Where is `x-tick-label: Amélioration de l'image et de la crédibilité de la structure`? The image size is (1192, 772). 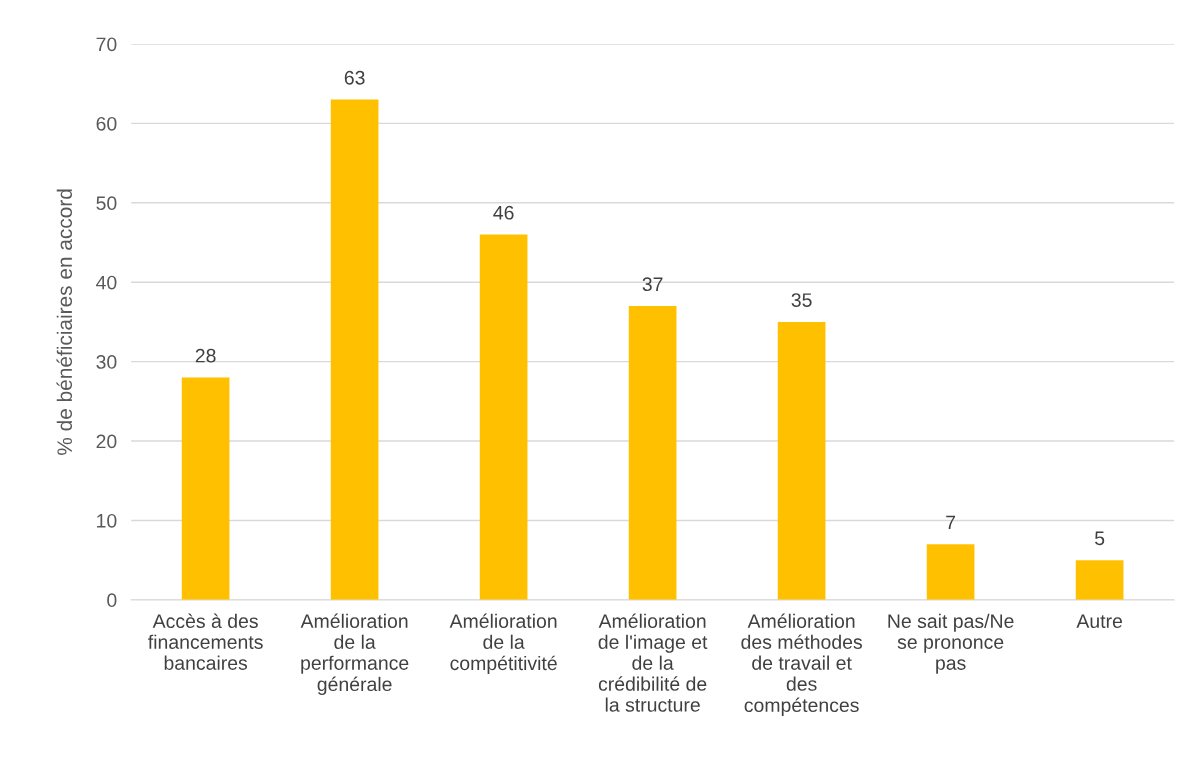
x-tick-label: Amélioration de l'image et de la crédibilité de la structure is located at coordinates (653, 662).